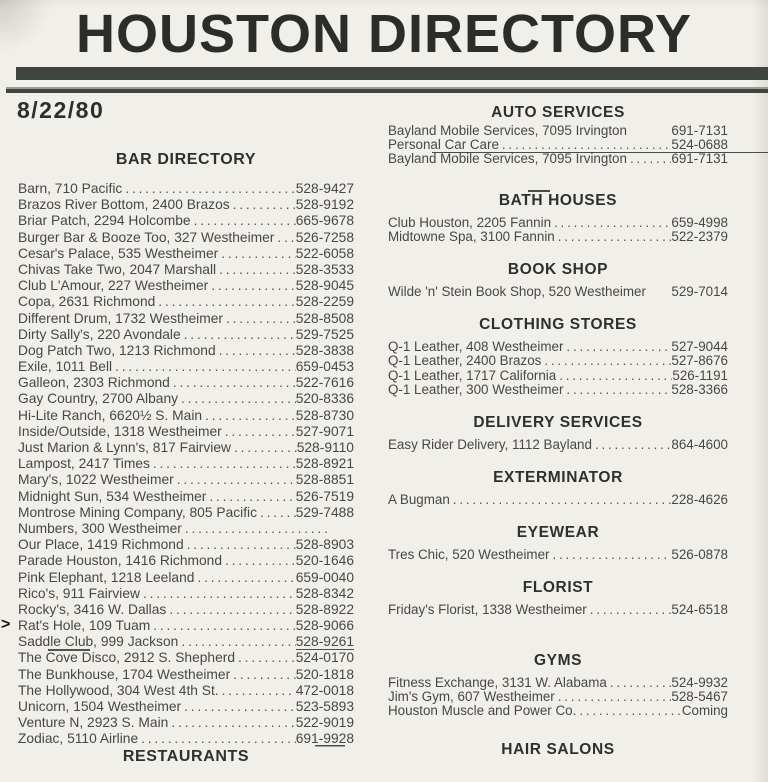  I want to click on directory-entry: Rico's, 911 Fairview 528-8342, so click(186, 594).